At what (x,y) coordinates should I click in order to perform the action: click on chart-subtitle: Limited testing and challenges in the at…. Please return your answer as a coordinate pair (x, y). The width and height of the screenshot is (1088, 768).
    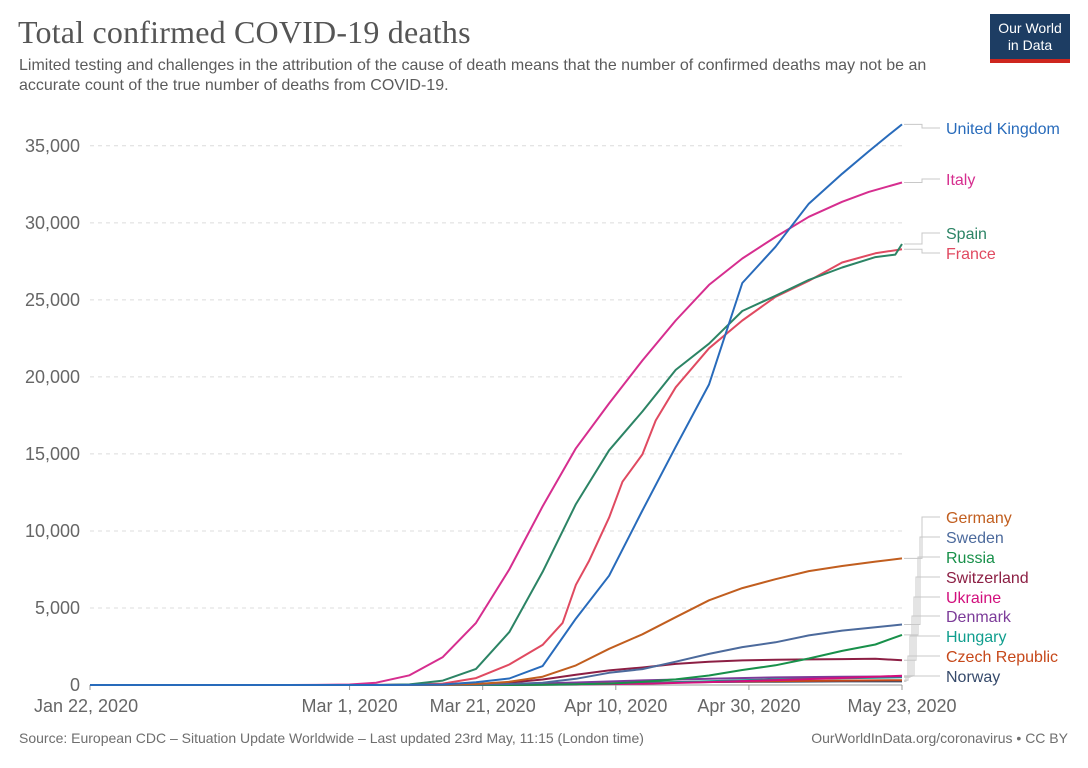
    Looking at the image, I should click on (473, 75).